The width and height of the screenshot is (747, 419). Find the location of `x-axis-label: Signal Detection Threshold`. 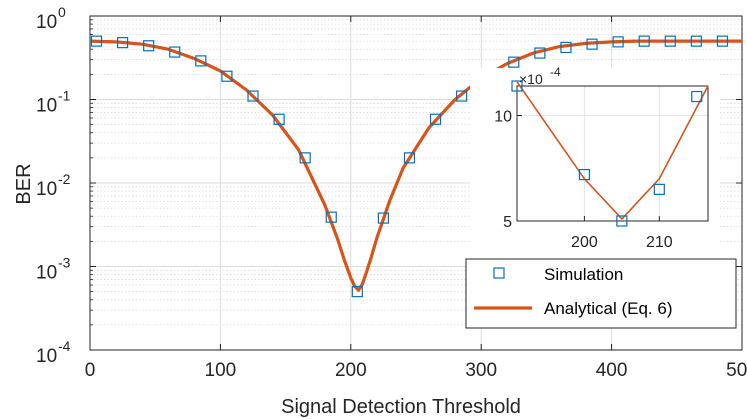

x-axis-label: Signal Detection Threshold is located at coordinates (401, 407).